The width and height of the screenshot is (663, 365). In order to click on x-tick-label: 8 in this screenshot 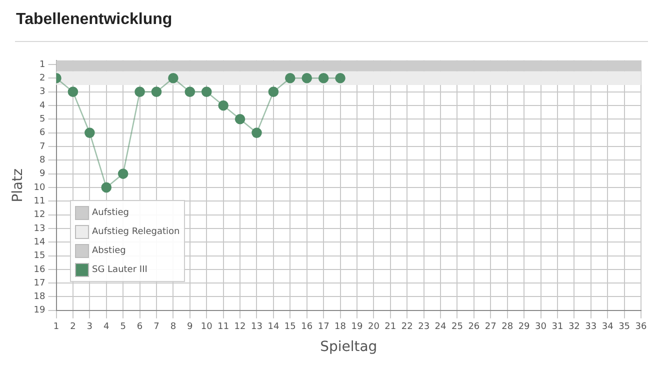, I will do `click(173, 327)`.